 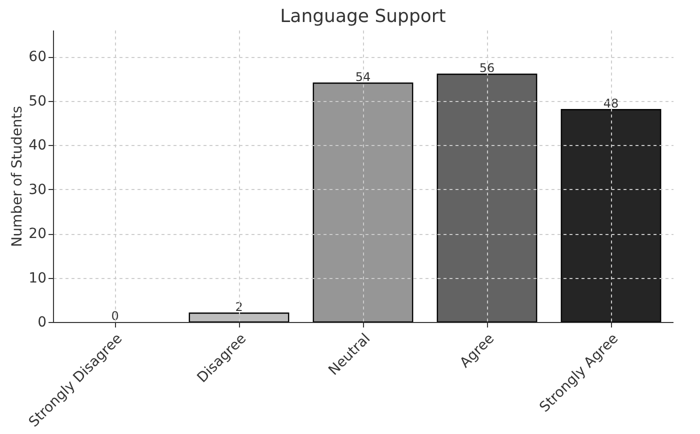 I want to click on y-tick-label: 50, so click(x=37, y=101).